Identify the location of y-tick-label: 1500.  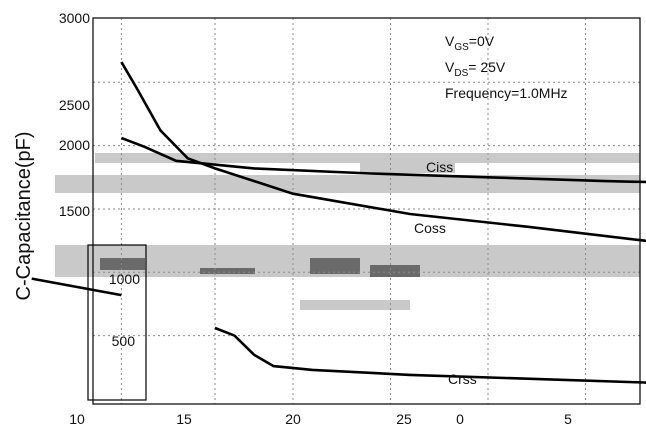
(74, 211).